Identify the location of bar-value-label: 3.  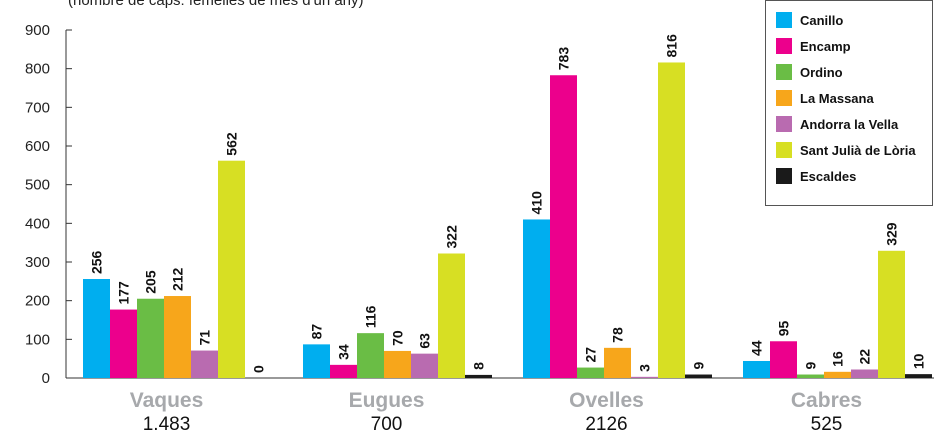
(645, 368).